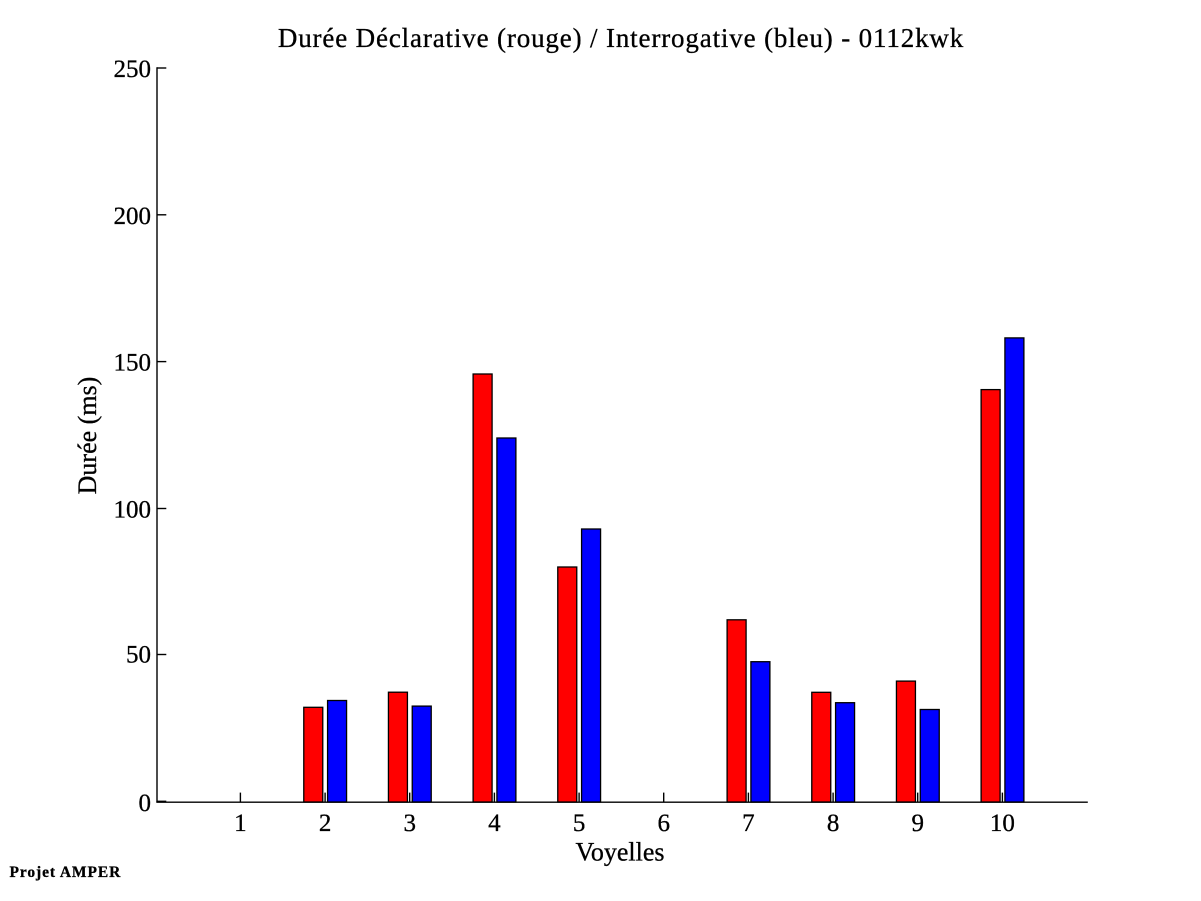 This screenshot has height=901, width=1201. Describe the element at coordinates (494, 823) in the screenshot. I see `svg-text: 4` at that location.